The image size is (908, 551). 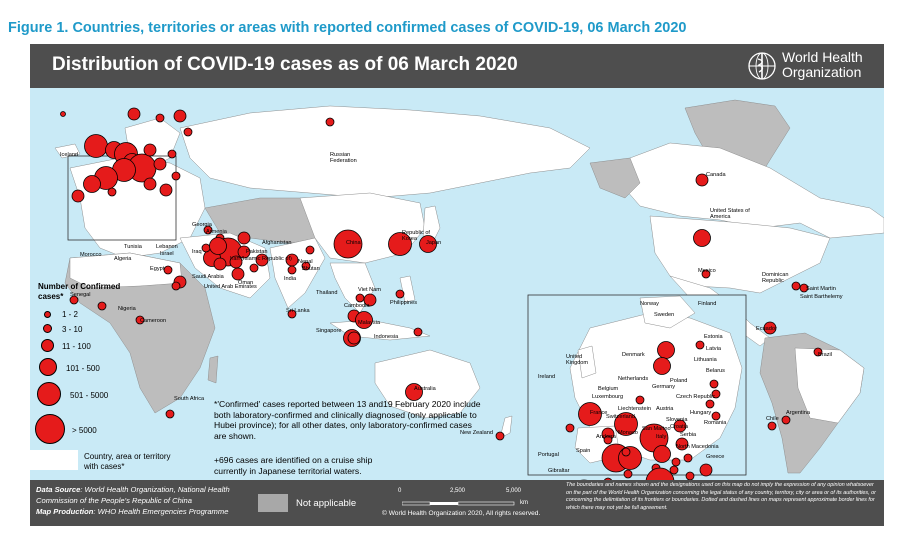 What do you see at coordinates (65, 511) in the screenshot?
I see `footer-production-label: Map Production` at bounding box center [65, 511].